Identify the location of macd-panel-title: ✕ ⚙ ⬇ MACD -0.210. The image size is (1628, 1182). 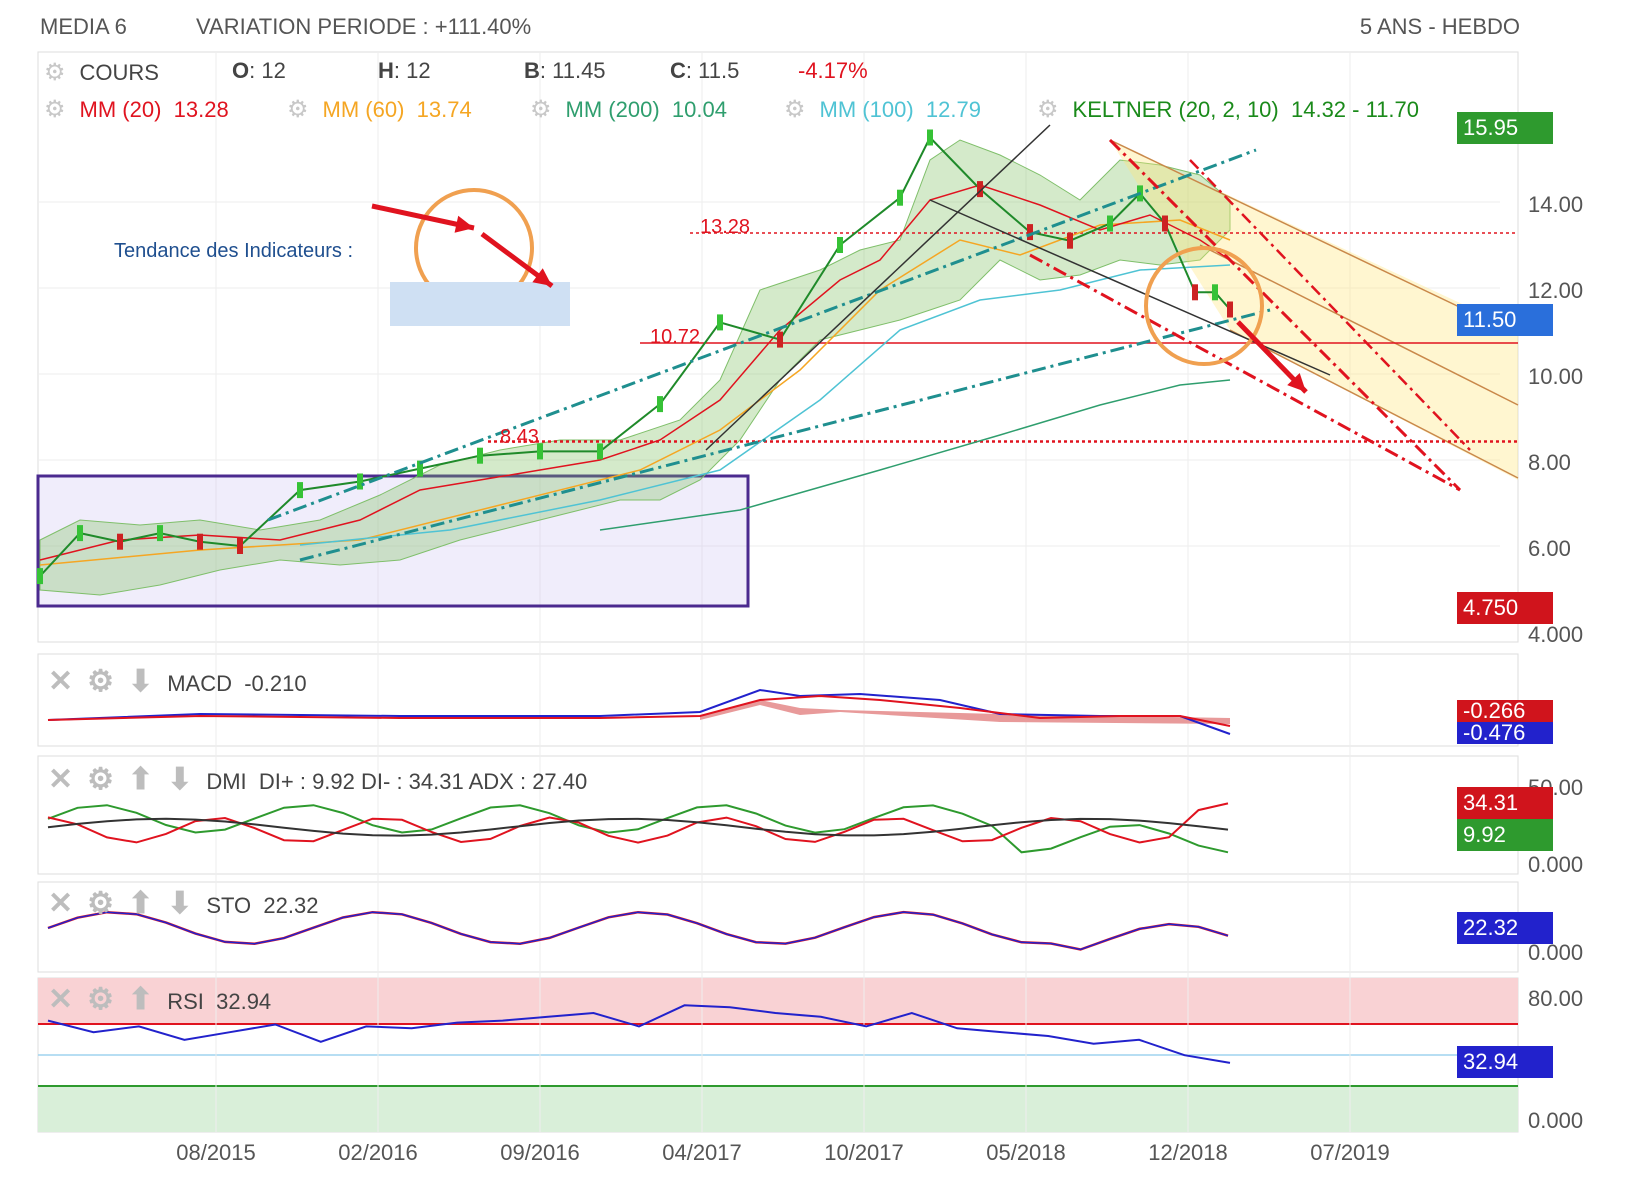
(177, 681).